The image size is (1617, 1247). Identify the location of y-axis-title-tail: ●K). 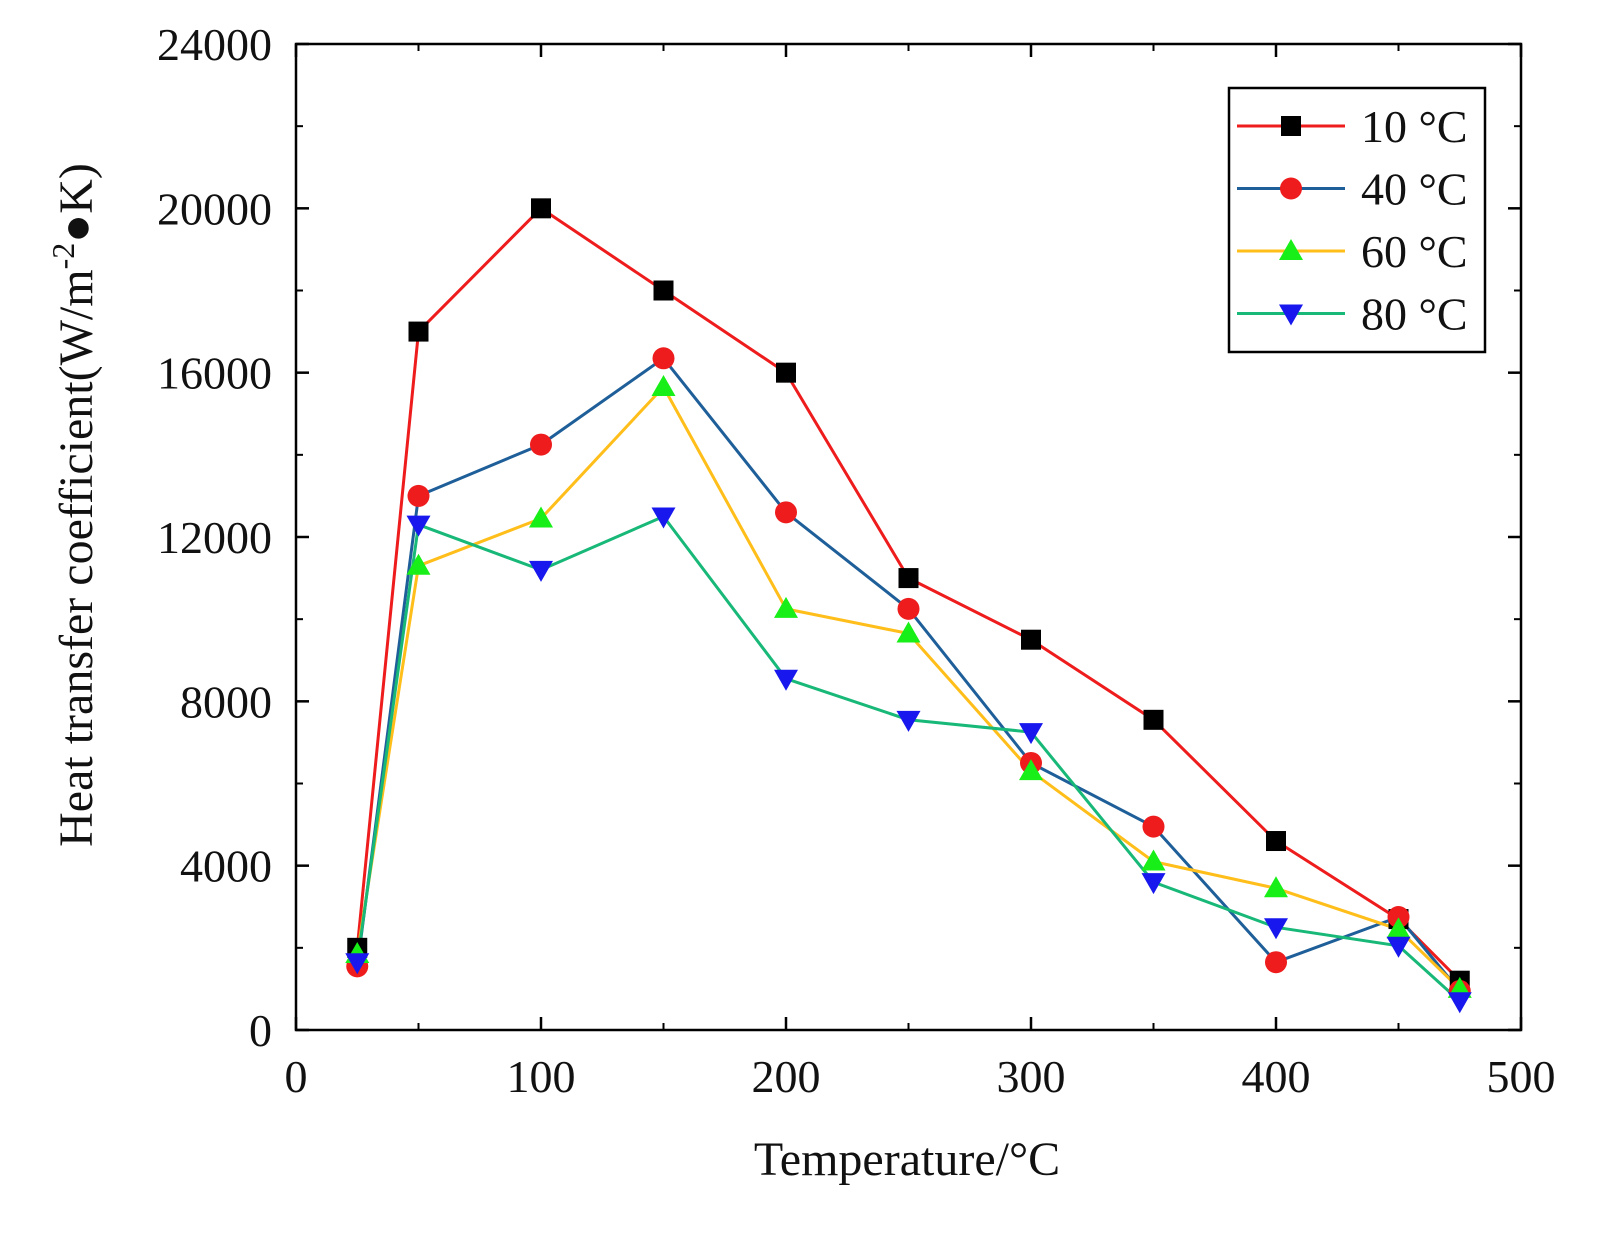
(76, 203).